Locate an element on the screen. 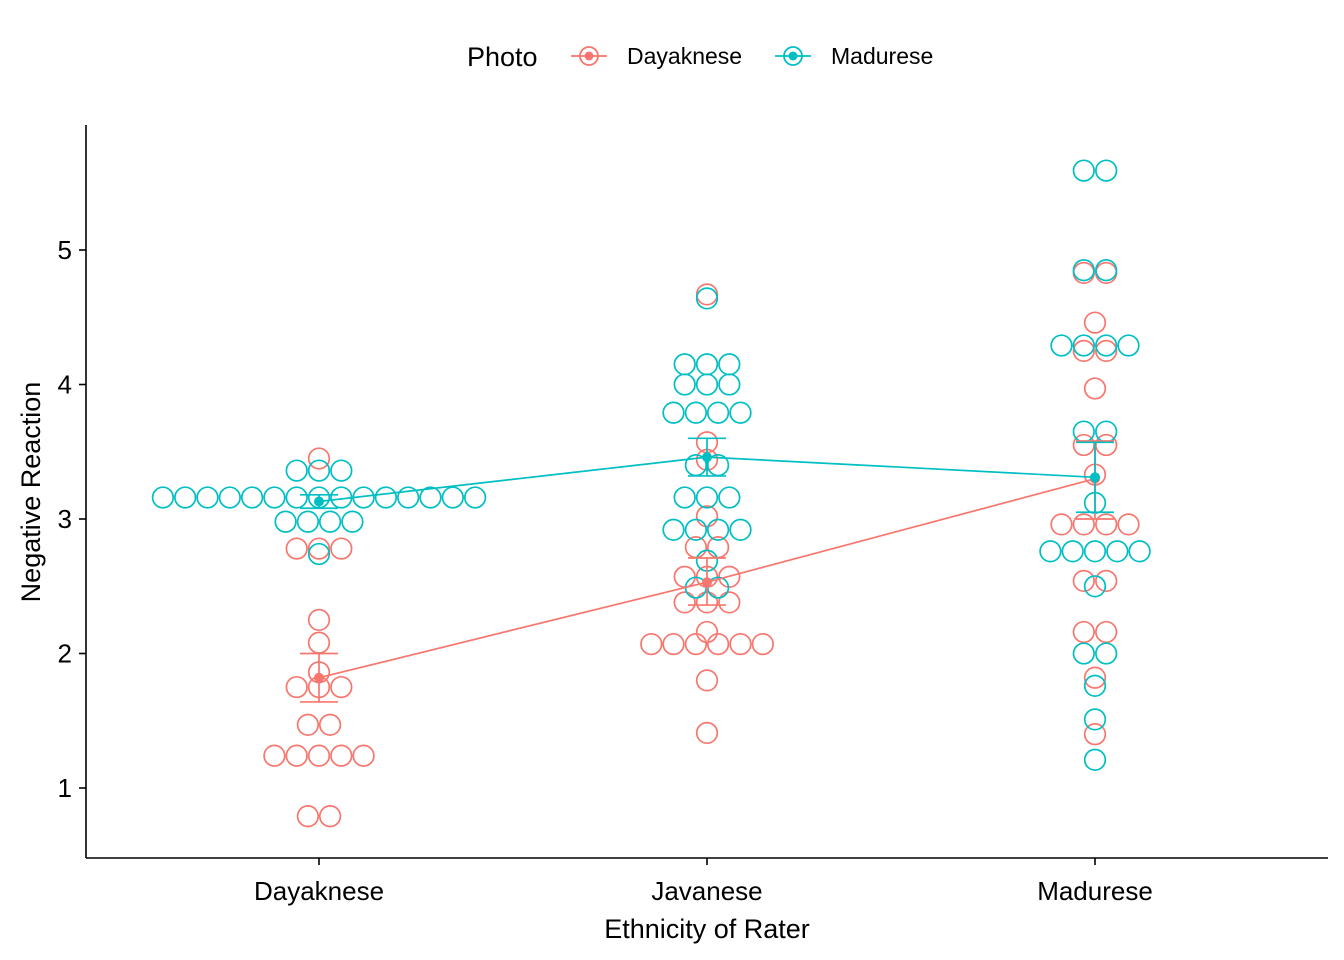 This screenshot has width=1344, height=960. legend-key-dot is located at coordinates (589, 56).